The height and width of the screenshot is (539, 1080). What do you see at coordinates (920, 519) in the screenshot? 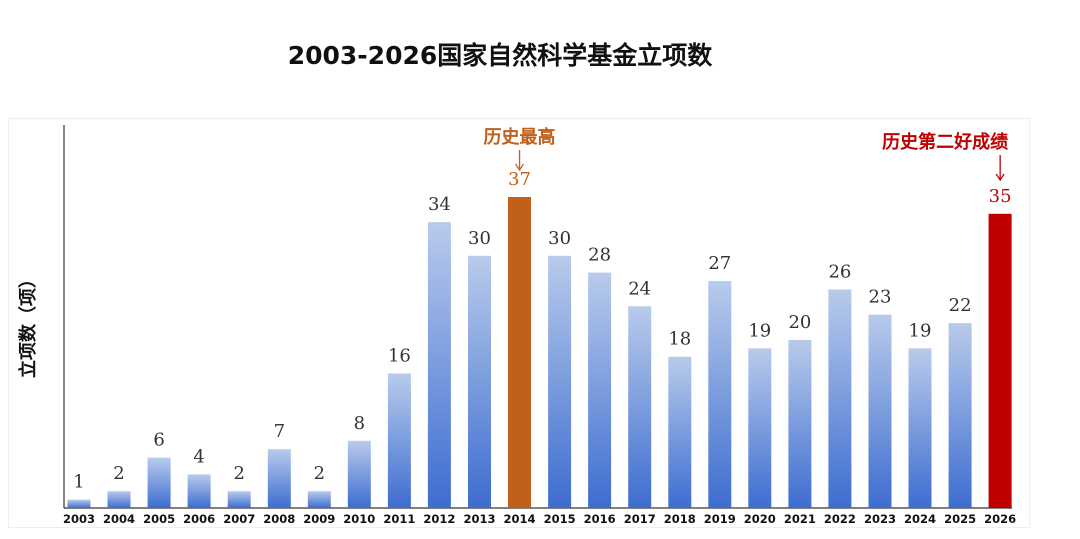
I see `x-tick-2024: 2024` at bounding box center [920, 519].